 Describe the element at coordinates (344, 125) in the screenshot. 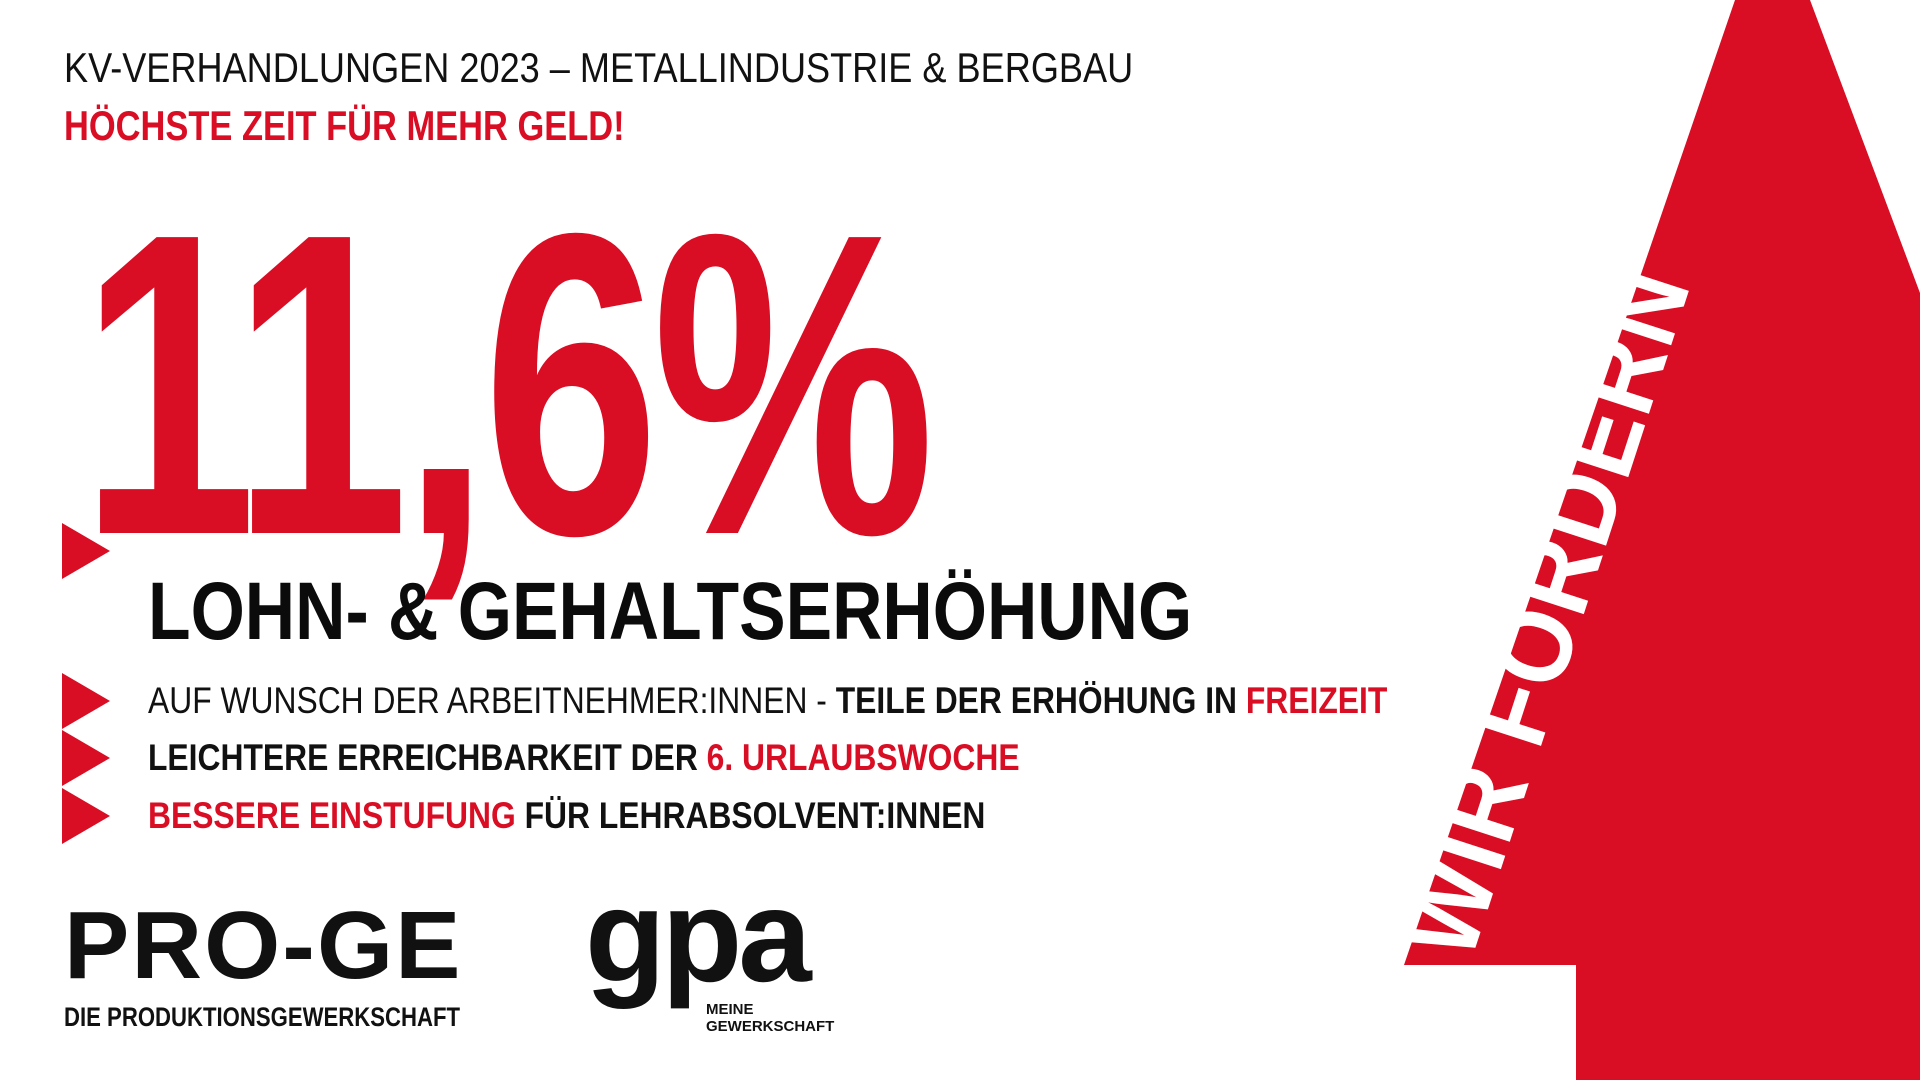

I see `campaign-claim: HÖCHSTE ZEIT FÜR MEHR GELD!` at that location.